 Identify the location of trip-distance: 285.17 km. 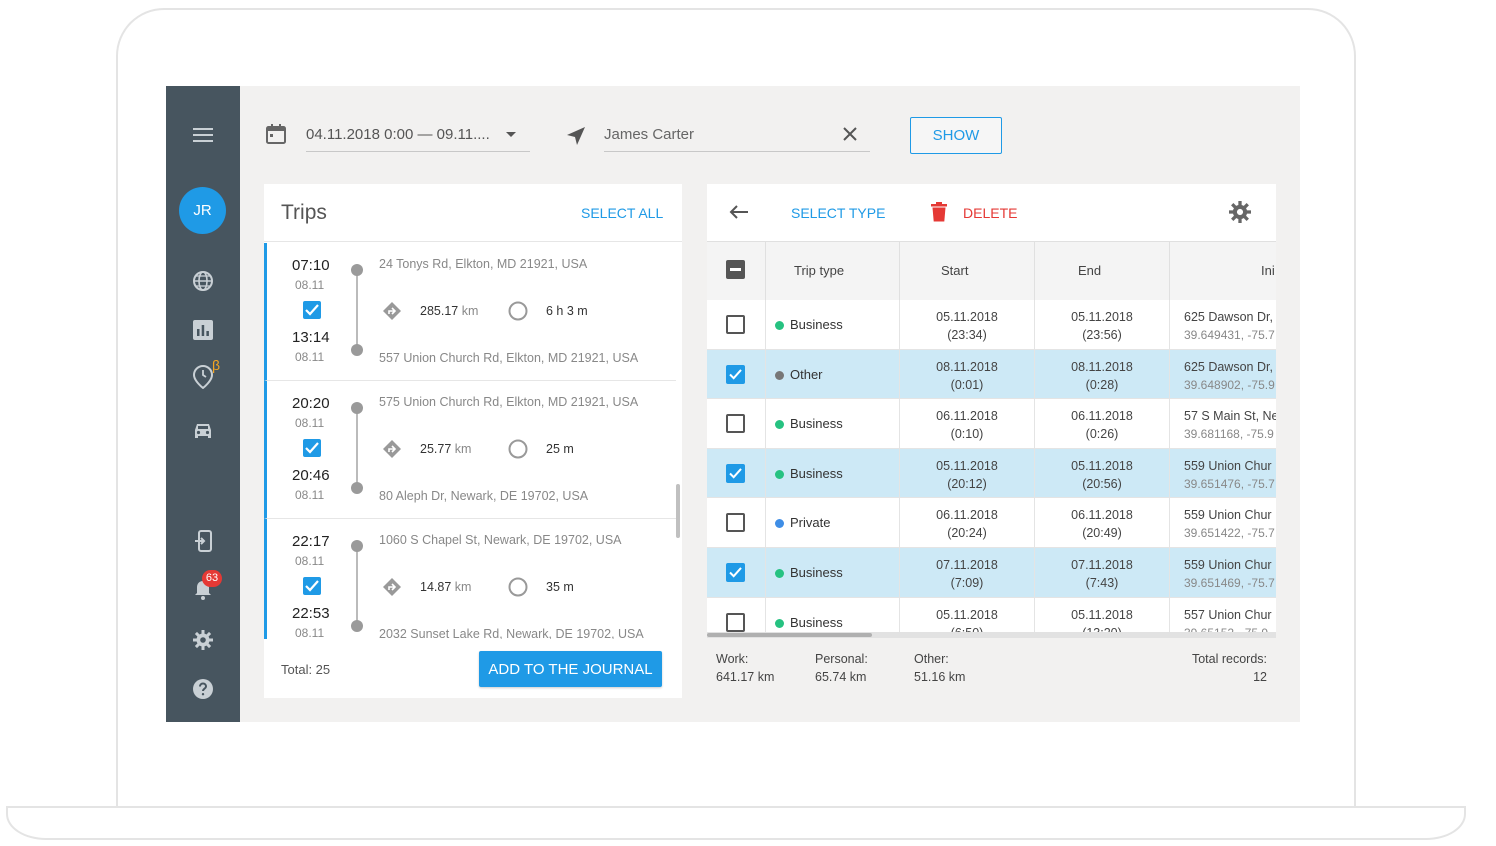
(449, 311).